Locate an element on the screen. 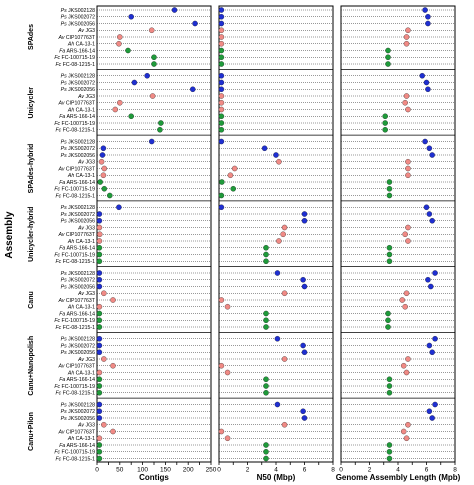  group-label: Canu is located at coordinates (31, 300).